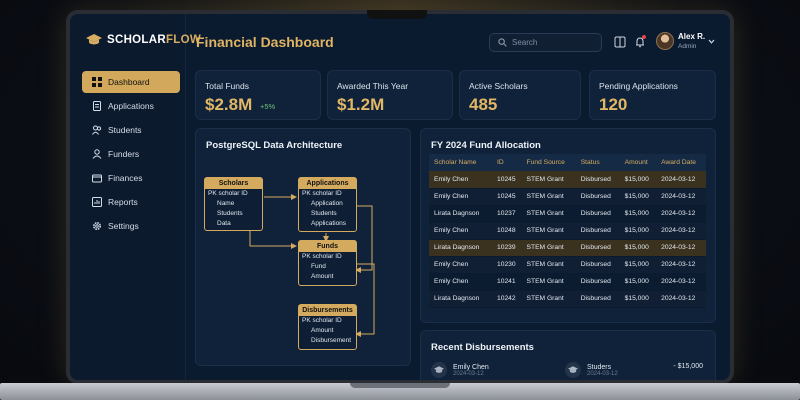 This screenshot has width=800, height=400. I want to click on stat-card-total-funds: Total Funds $2.8M +5%, so click(258, 95).